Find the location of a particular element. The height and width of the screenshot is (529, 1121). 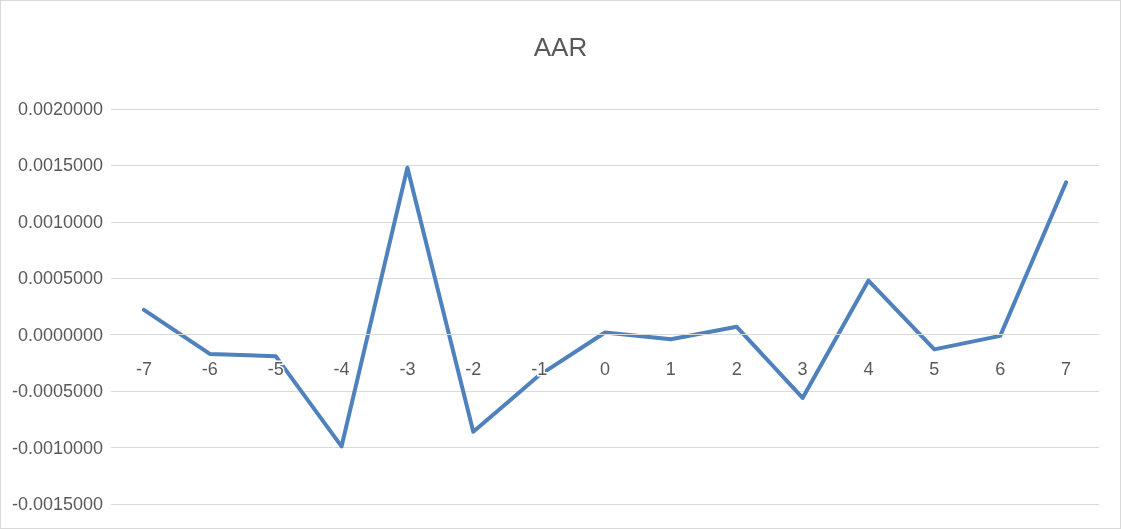

y-tick-label: 0.0005000 is located at coordinates (60, 278).